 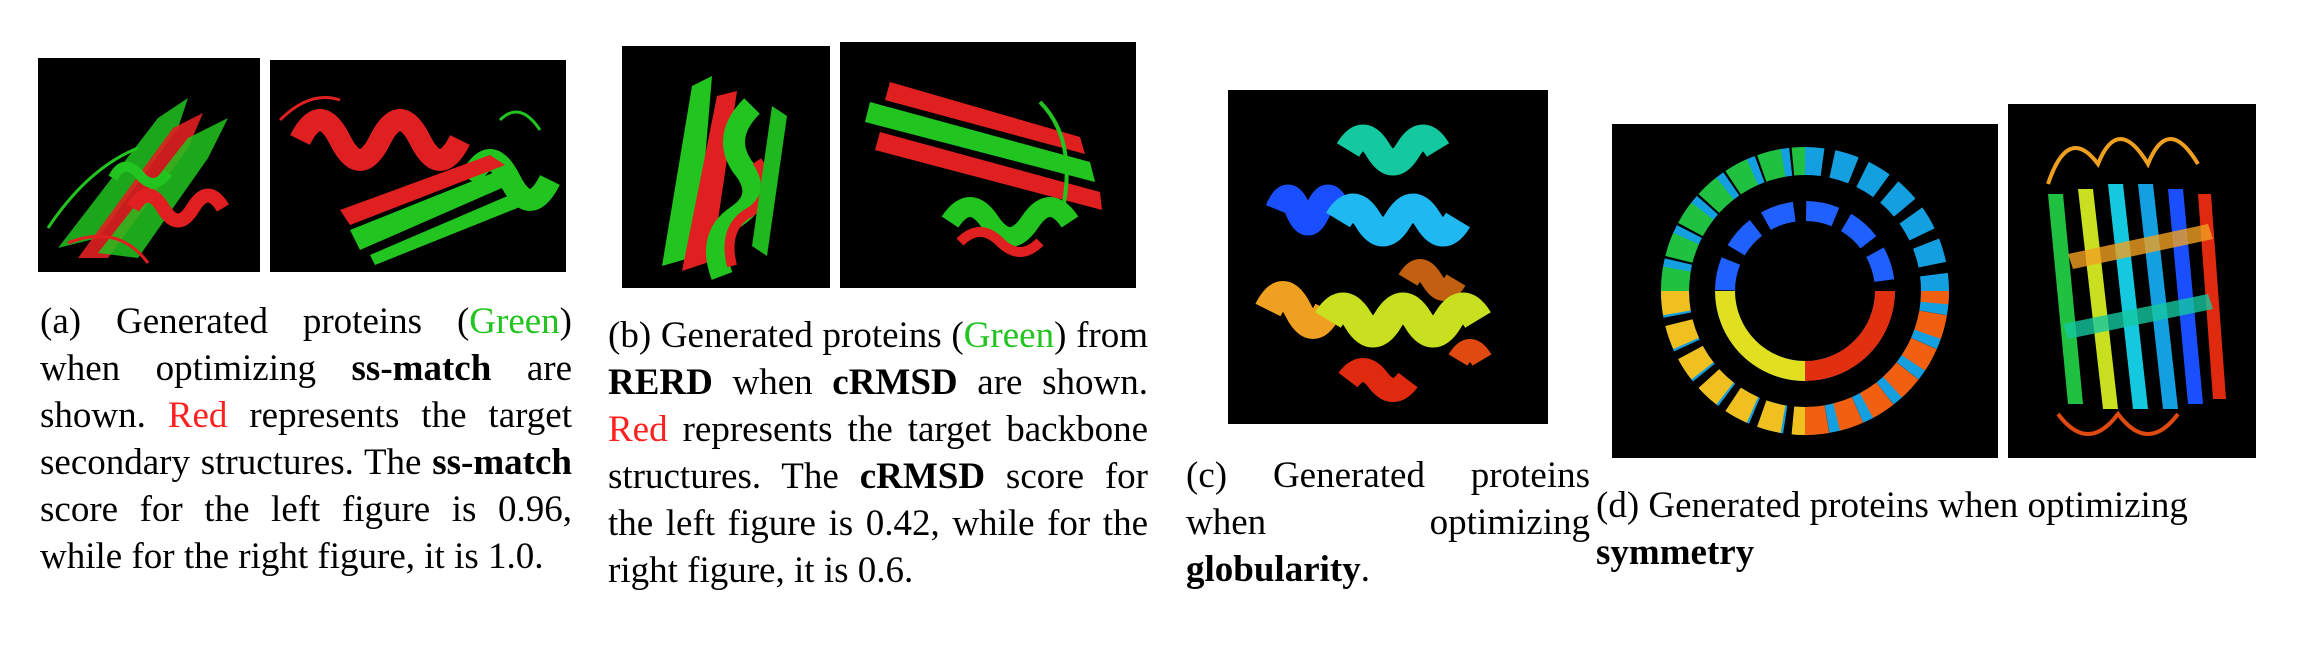 I want to click on caption-a-text: are shown., so click(x=306, y=392).